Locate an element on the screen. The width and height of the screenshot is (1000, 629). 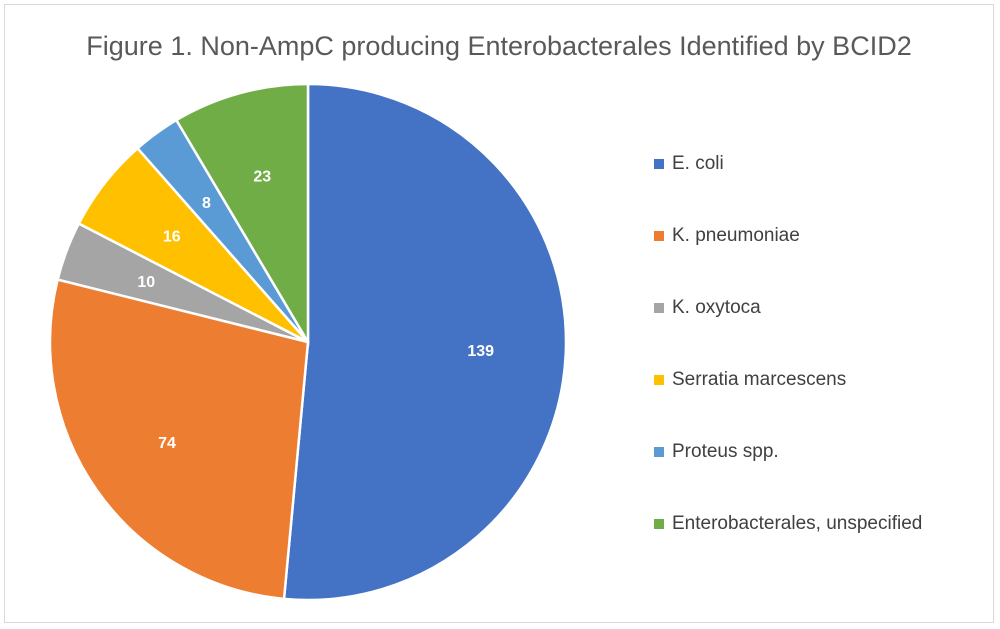
data-label-e-coli: 139 is located at coordinates (480, 351).